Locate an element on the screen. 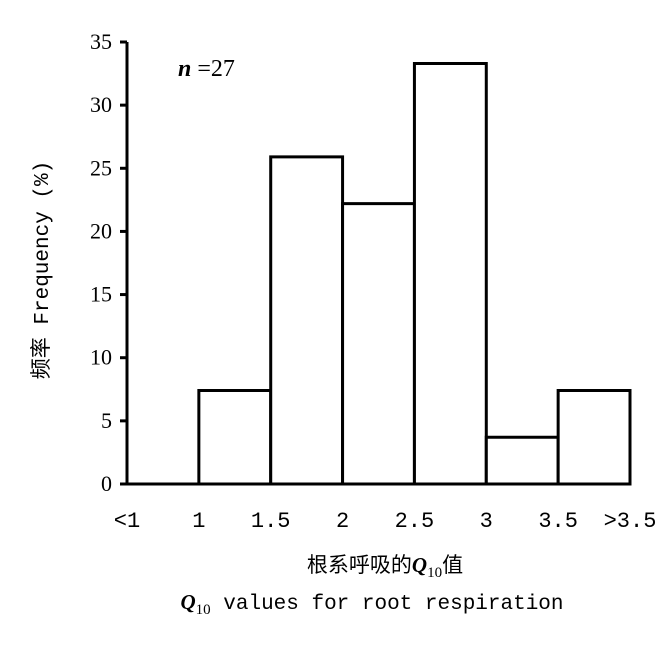  x-label-en-subscript: 10 is located at coordinates (203, 610).